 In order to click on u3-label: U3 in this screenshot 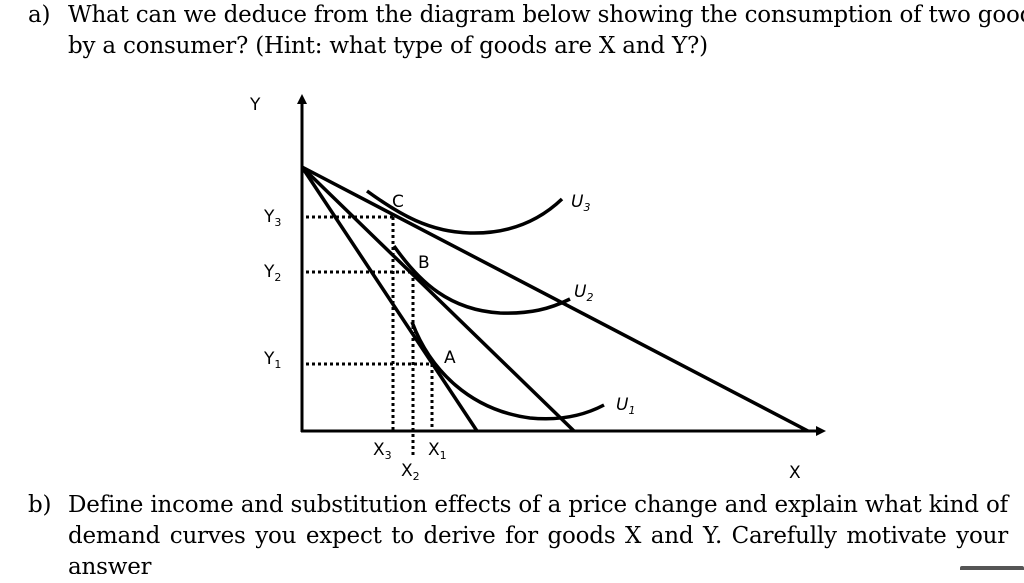, I will do `click(580, 203)`.